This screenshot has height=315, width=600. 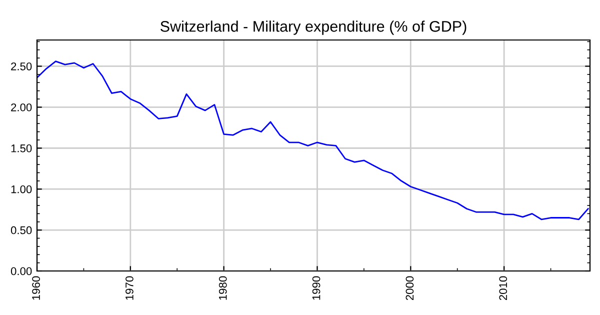 I want to click on x-tick-label: 1980, so click(x=222, y=288).